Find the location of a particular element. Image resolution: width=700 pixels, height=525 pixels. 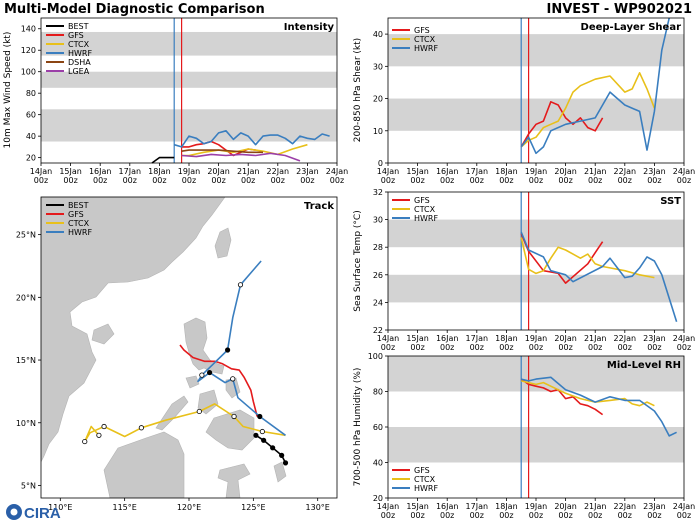

sst-bands is located at coordinates (536, 261).